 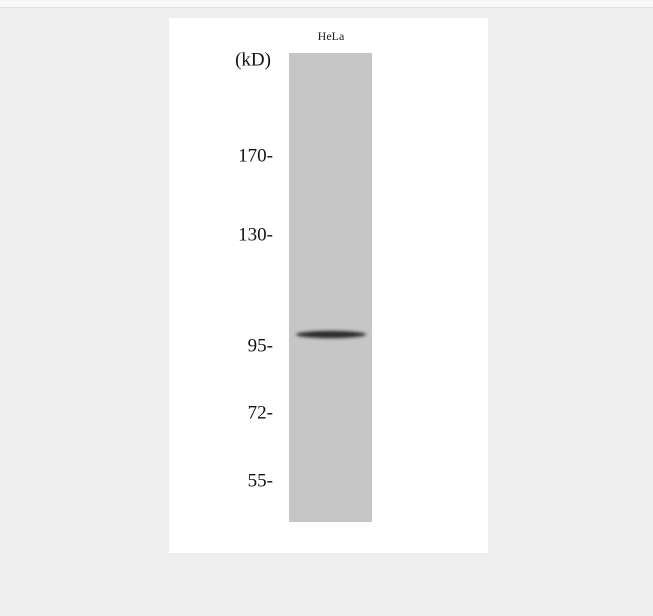 What do you see at coordinates (331, 36) in the screenshot?
I see `lane-label: HeLa` at bounding box center [331, 36].